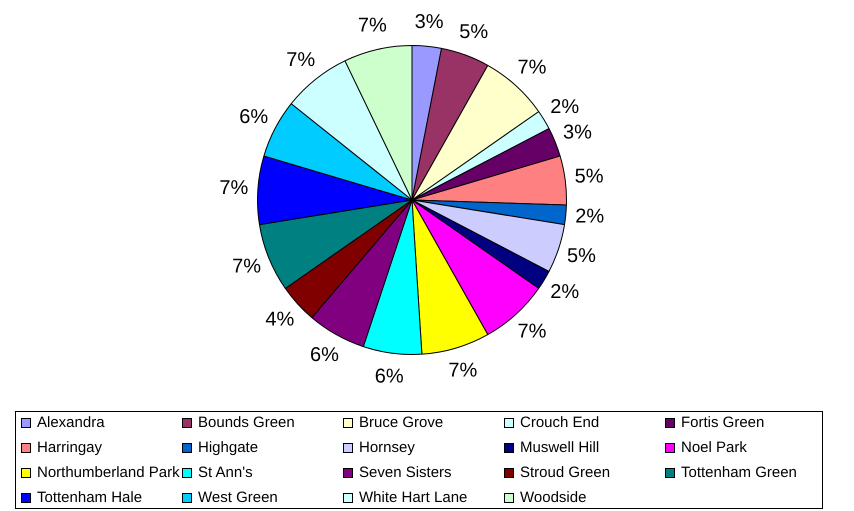  What do you see at coordinates (89, 497) in the screenshot?
I see `legend-label: Tottenham Hale` at bounding box center [89, 497].